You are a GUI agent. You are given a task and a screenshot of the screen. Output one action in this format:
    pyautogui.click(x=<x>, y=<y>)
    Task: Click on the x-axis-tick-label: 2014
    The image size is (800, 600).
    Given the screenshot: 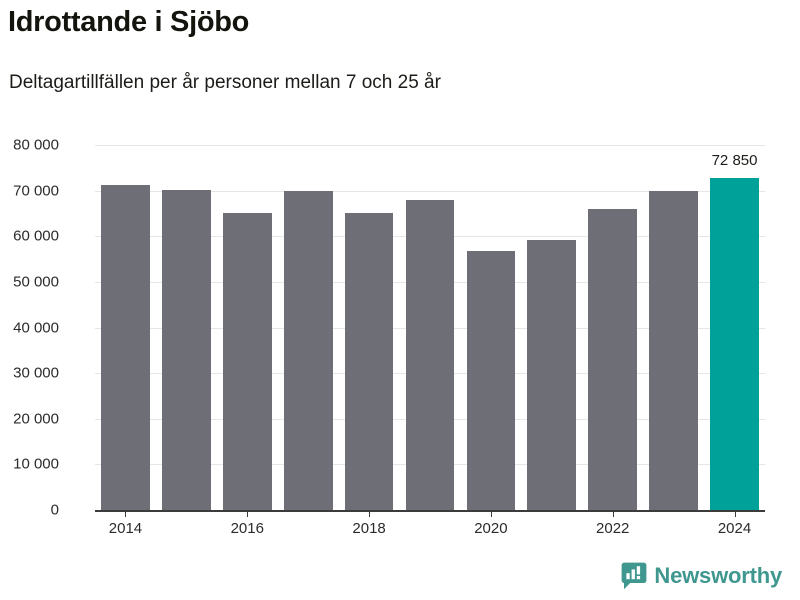 What is the action you would take?
    pyautogui.click(x=125, y=528)
    